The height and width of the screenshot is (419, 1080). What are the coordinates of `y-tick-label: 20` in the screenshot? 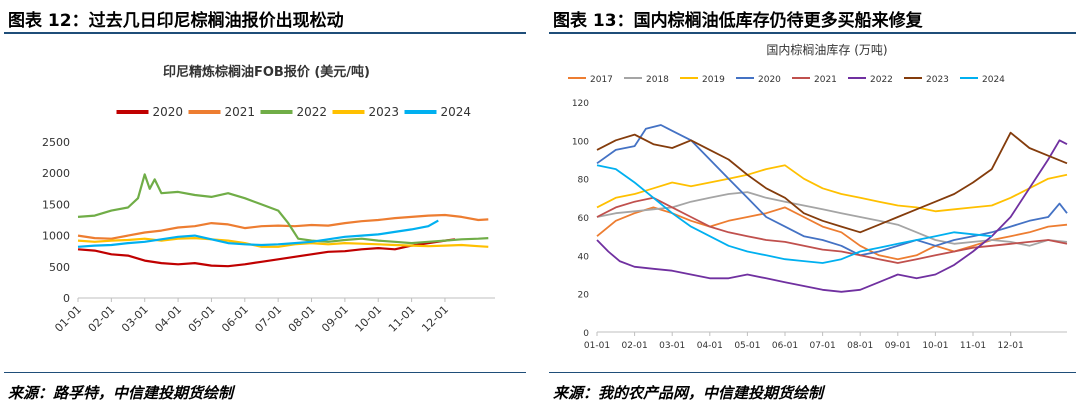 It's located at (584, 296).